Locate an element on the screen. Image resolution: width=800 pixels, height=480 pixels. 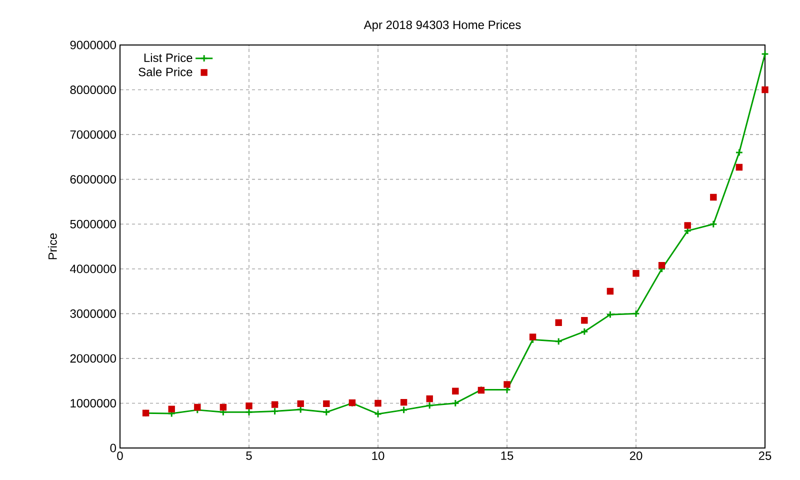
x-tick-label: 25 is located at coordinates (765, 456).